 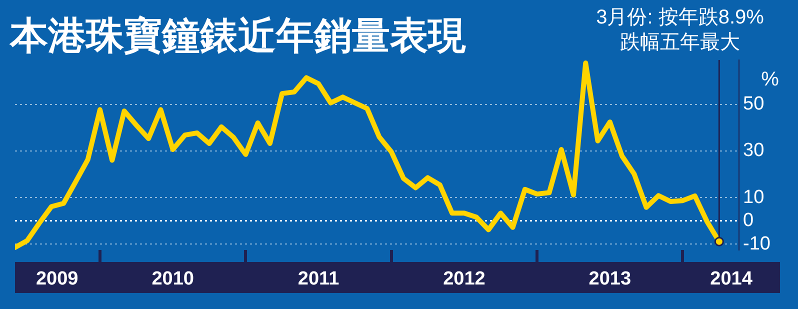 I want to click on annotation: 跌幅五年最大, so click(x=680, y=43).